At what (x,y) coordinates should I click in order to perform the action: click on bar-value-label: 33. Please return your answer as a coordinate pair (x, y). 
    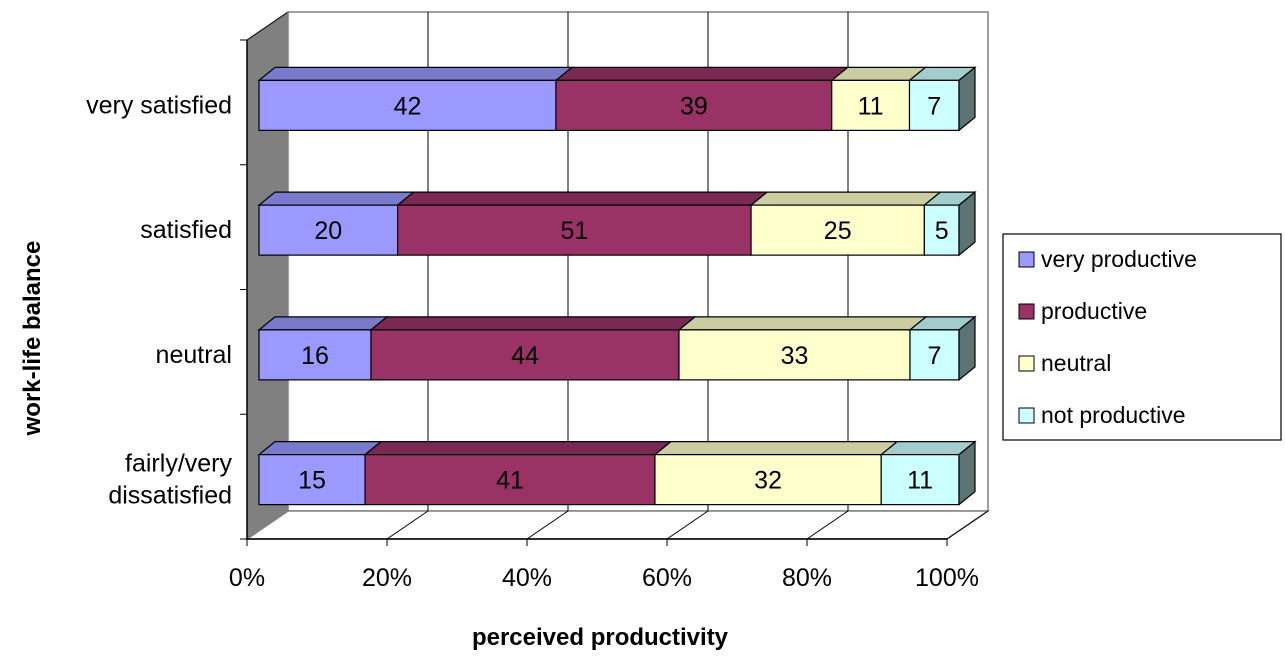
    Looking at the image, I should click on (795, 356).